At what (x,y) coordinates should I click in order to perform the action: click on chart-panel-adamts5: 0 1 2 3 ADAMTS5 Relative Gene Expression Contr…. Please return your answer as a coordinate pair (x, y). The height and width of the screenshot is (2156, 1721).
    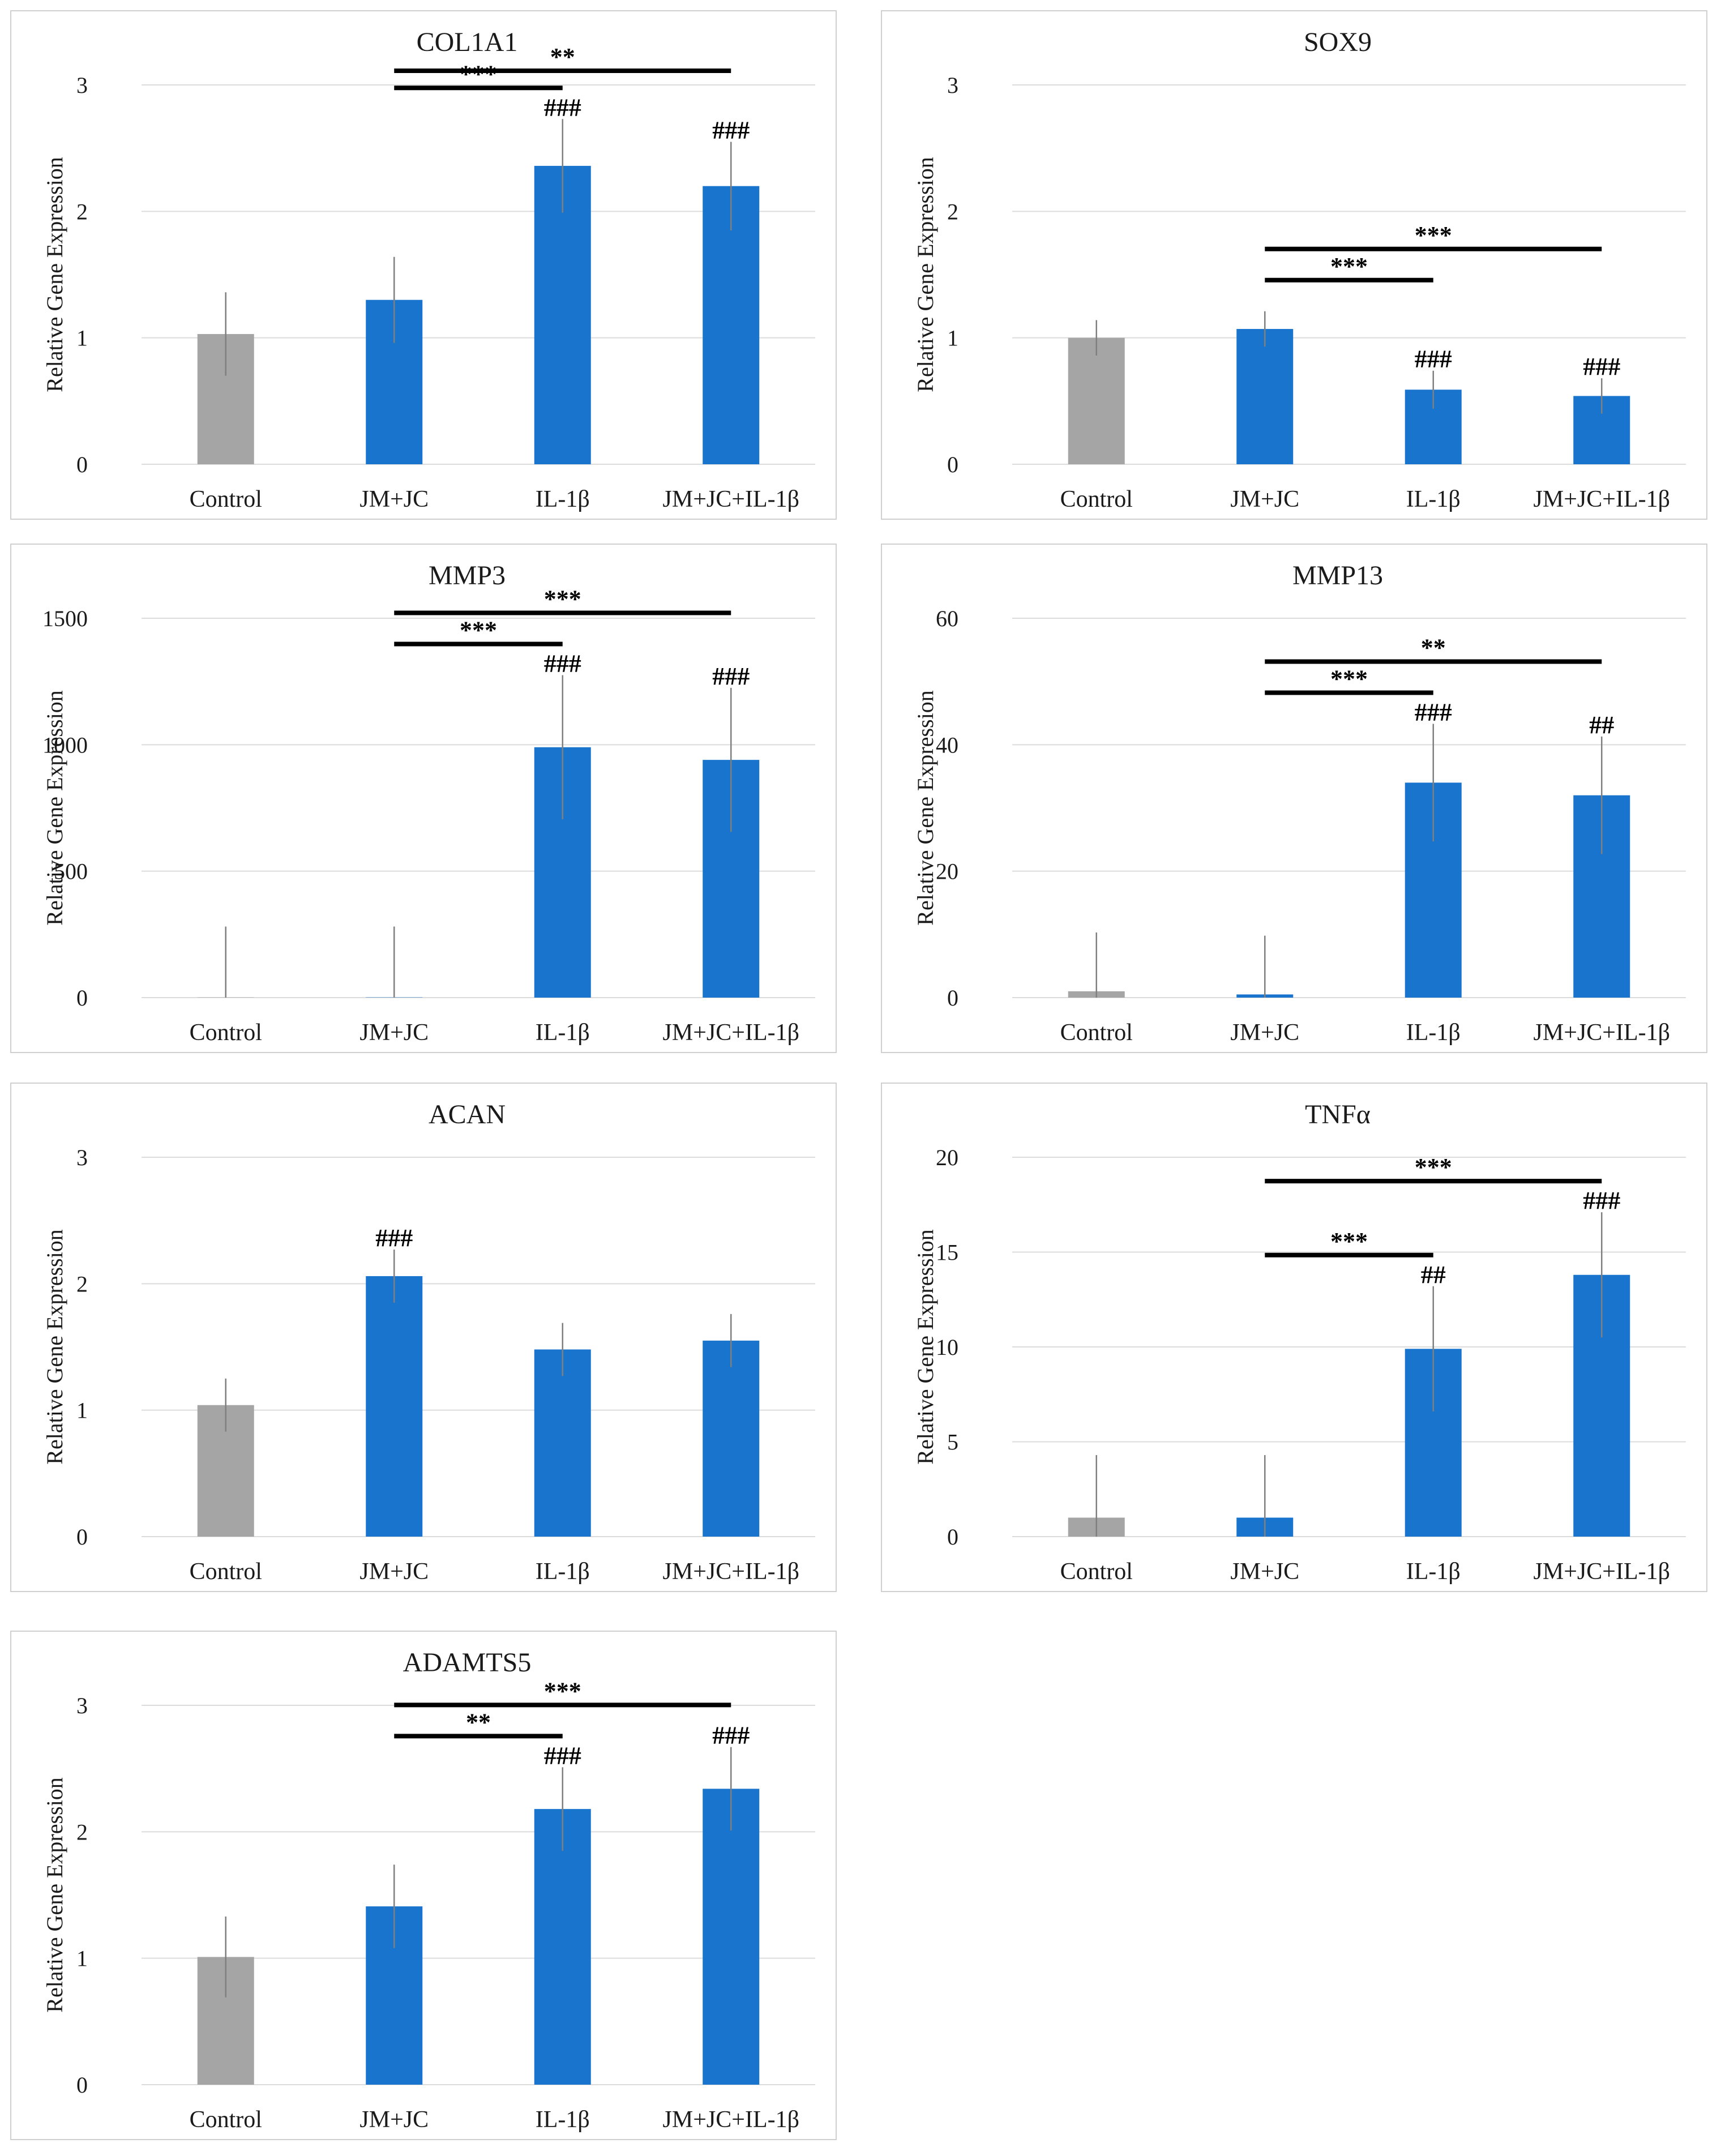
    Looking at the image, I should click on (423, 1885).